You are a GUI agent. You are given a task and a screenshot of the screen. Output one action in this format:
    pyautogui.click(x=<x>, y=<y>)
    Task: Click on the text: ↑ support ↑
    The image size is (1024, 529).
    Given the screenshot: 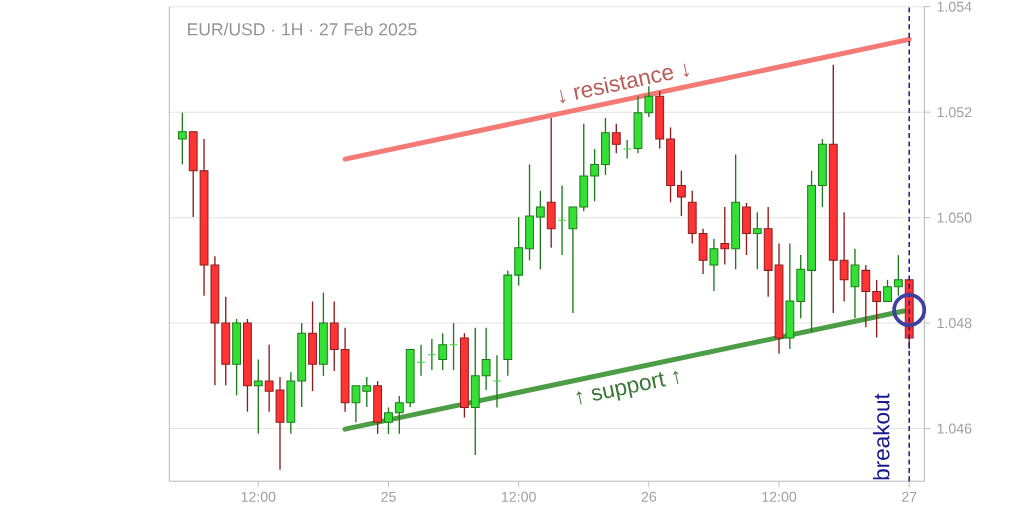 What is the action you would take?
    pyautogui.click(x=627, y=387)
    